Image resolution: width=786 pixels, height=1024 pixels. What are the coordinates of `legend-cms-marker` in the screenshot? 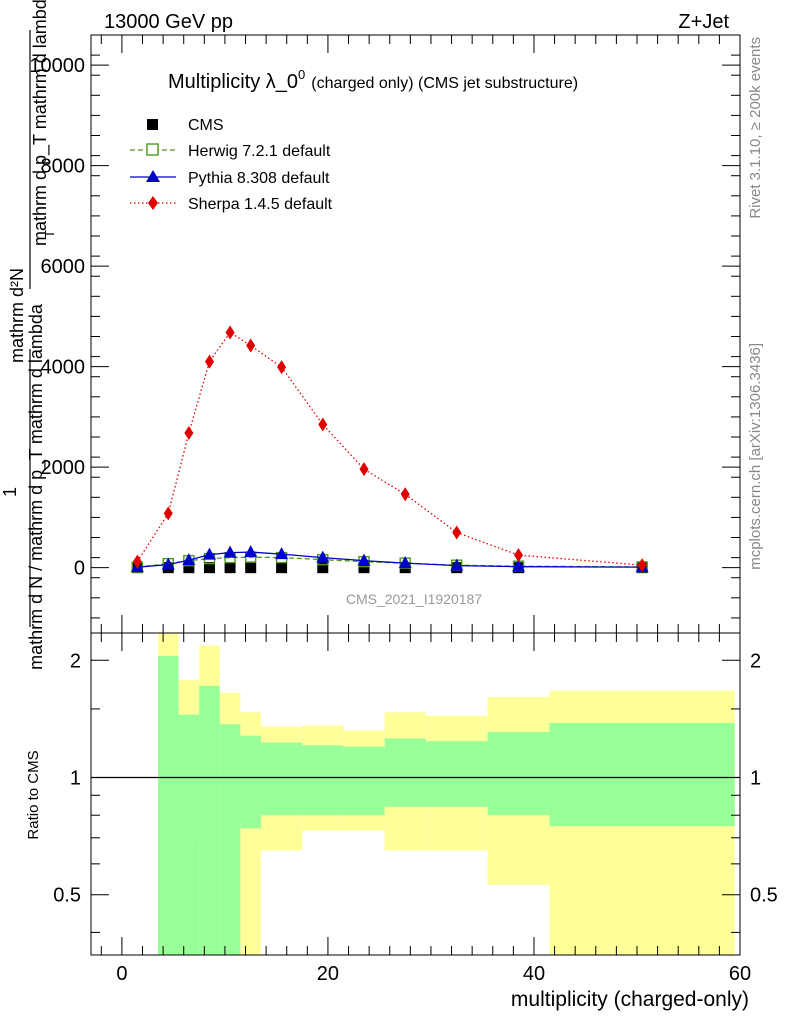 It's located at (152, 124).